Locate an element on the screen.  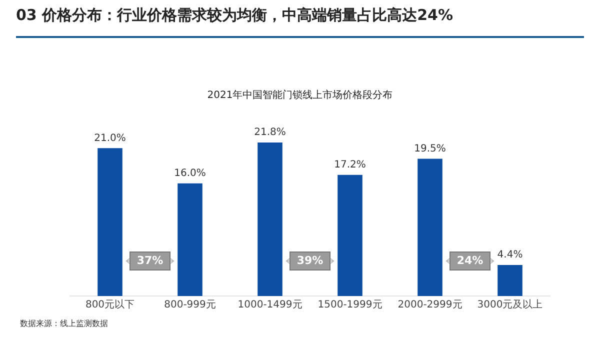
x-tick-label: 800元以下 is located at coordinates (110, 304).